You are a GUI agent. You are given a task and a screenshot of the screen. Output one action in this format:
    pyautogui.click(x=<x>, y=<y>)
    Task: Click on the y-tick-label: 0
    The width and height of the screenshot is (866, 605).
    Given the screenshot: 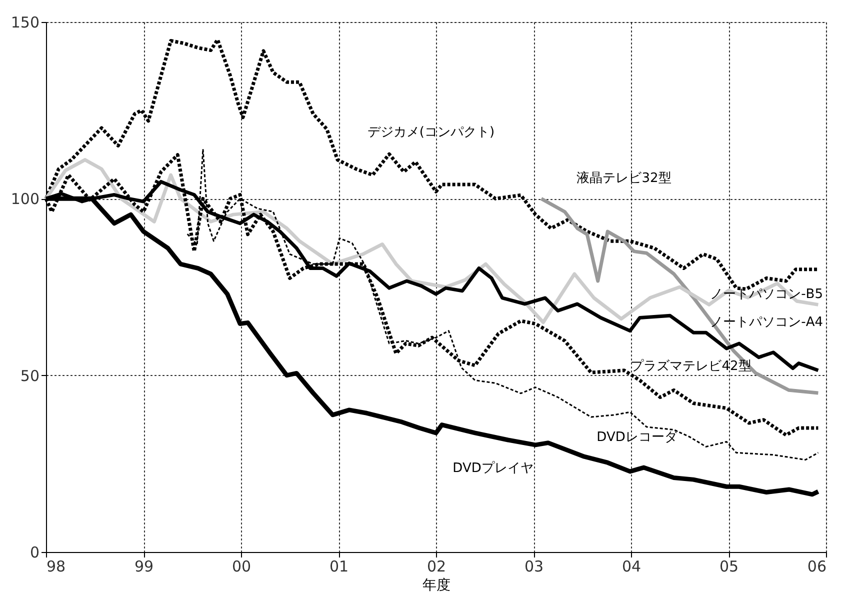 What is the action you would take?
    pyautogui.click(x=35, y=553)
    